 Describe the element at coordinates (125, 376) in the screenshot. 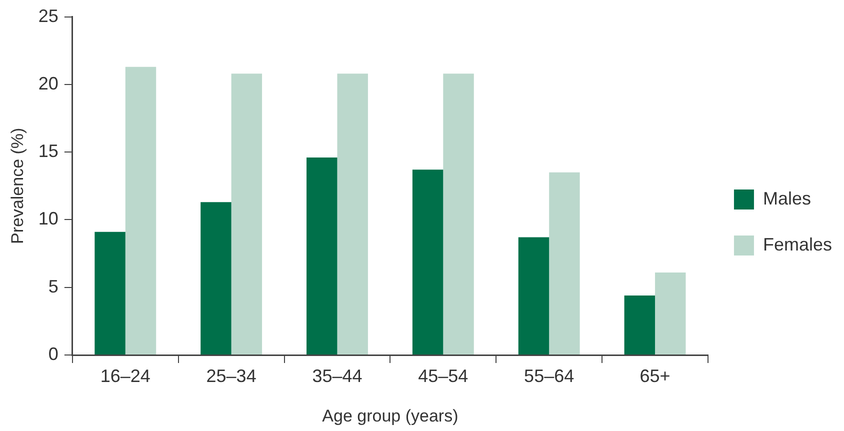

I see `x-tick-label: 16–24` at that location.